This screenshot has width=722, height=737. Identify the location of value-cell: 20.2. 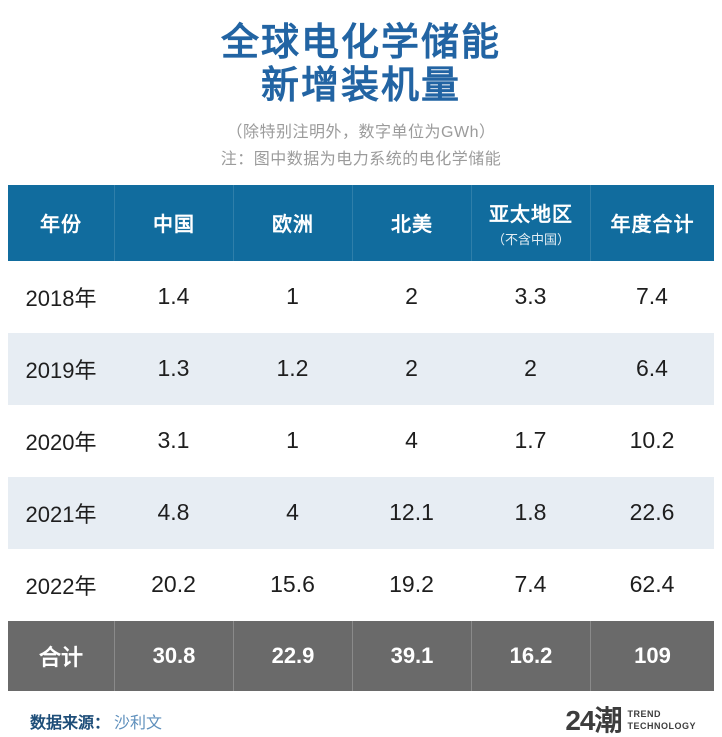
(173, 584).